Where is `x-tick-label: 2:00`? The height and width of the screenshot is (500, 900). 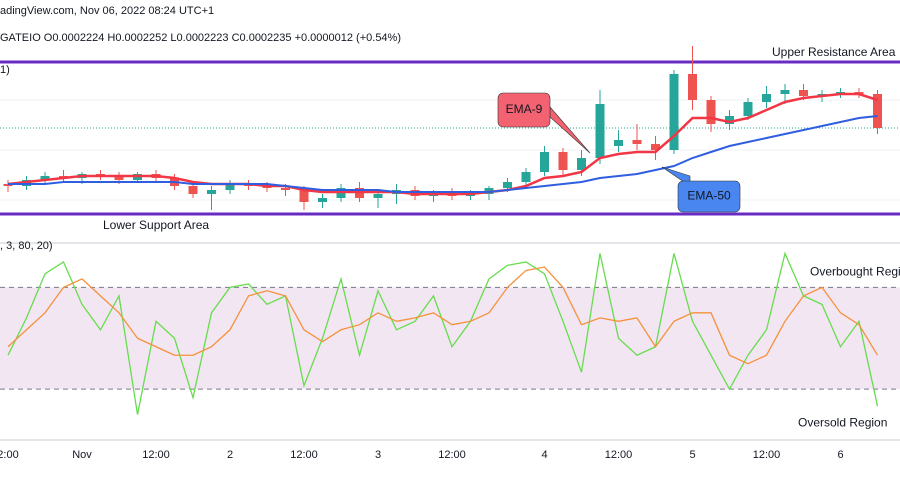 x-tick-label: 2:00 is located at coordinates (9, 455).